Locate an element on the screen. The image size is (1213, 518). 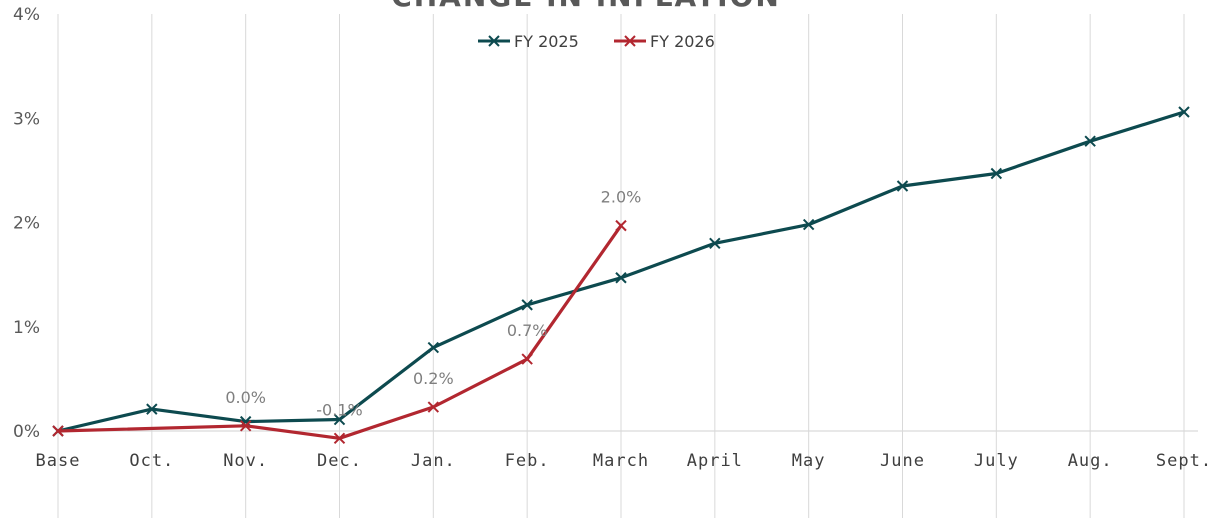
chart-title-layer: CHANGE IN INFLATION is located at coordinates (586, 6).